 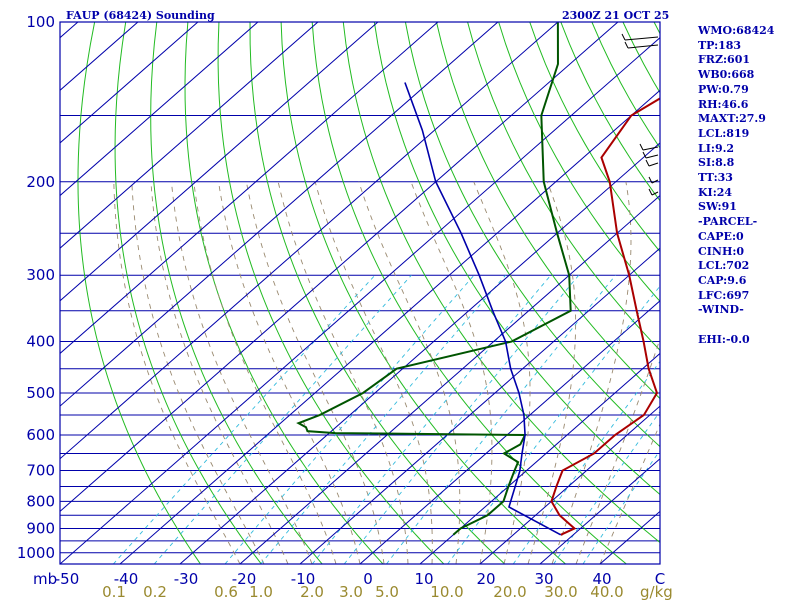 I want to click on pressure-tick-label: 900, so click(x=40, y=528).